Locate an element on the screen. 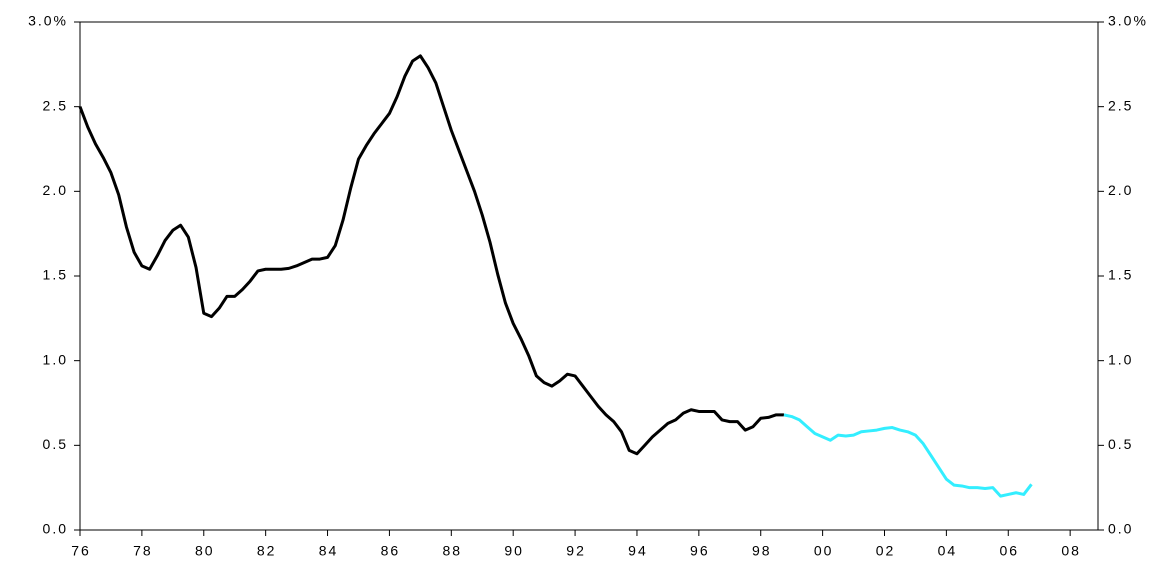 Image resolution: width=1160 pixels, height=567 pixels. y-tick-label: 2.0 is located at coordinates (55, 190).